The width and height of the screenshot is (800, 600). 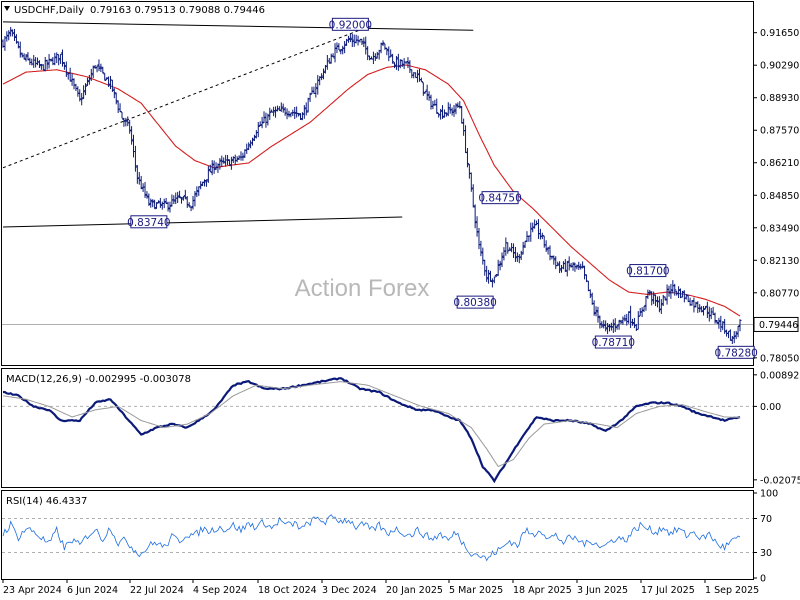 I want to click on x-tick-label: 20 Jan 2025, so click(x=414, y=590).